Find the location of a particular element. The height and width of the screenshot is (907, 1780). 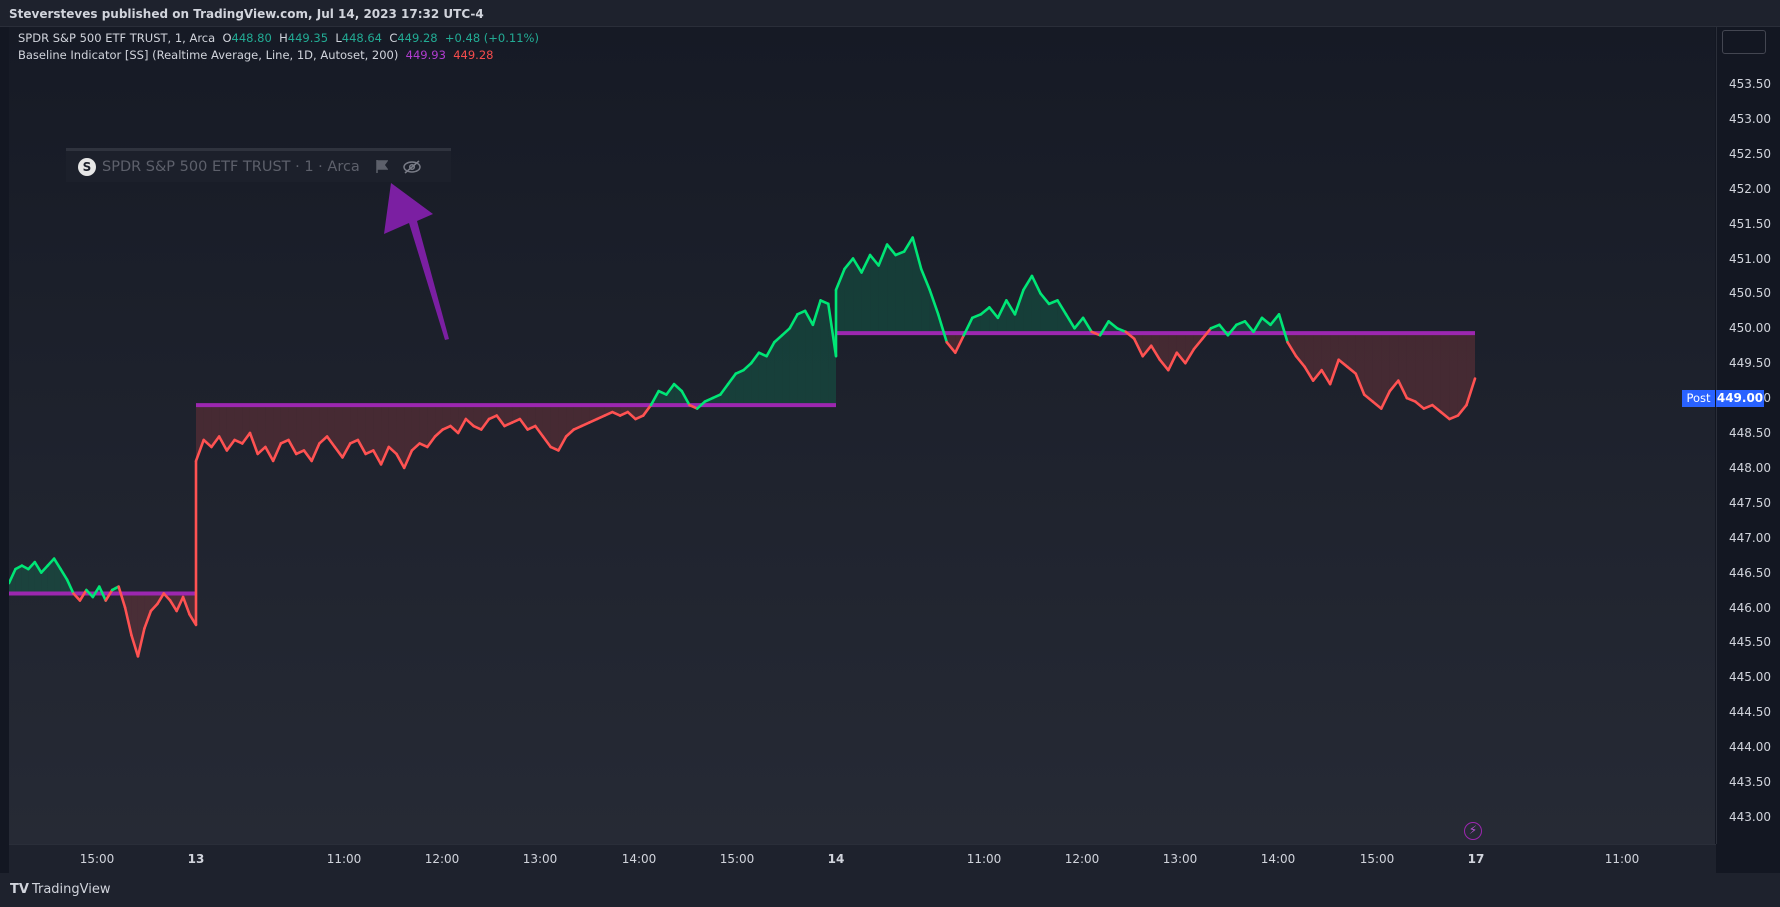

price-axis-label: 450.50 is located at coordinates (1750, 293).